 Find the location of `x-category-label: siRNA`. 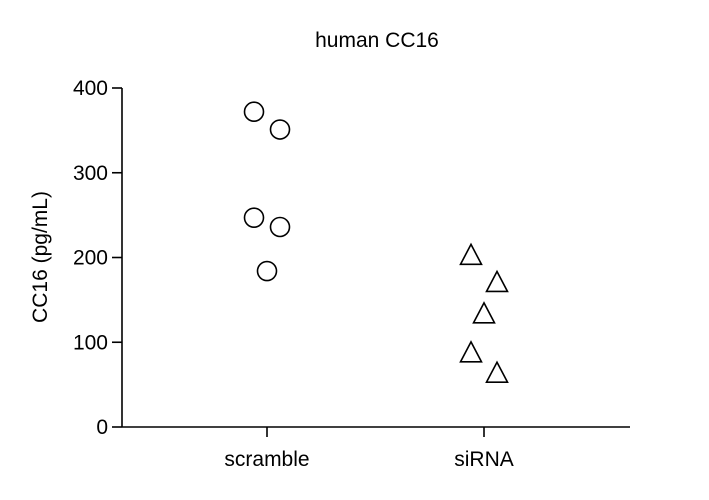

x-category-label: siRNA is located at coordinates (484, 459).